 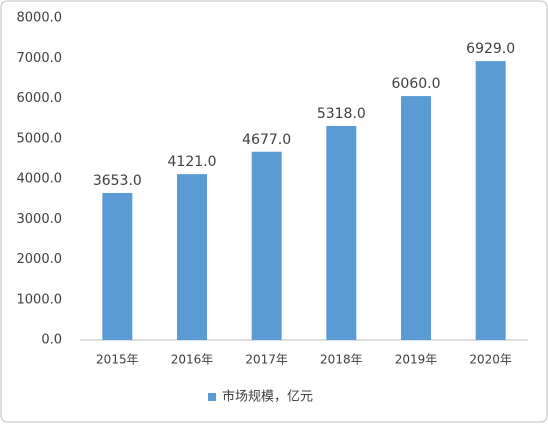 I want to click on y-tick-label: 2000.0, so click(x=40, y=259).